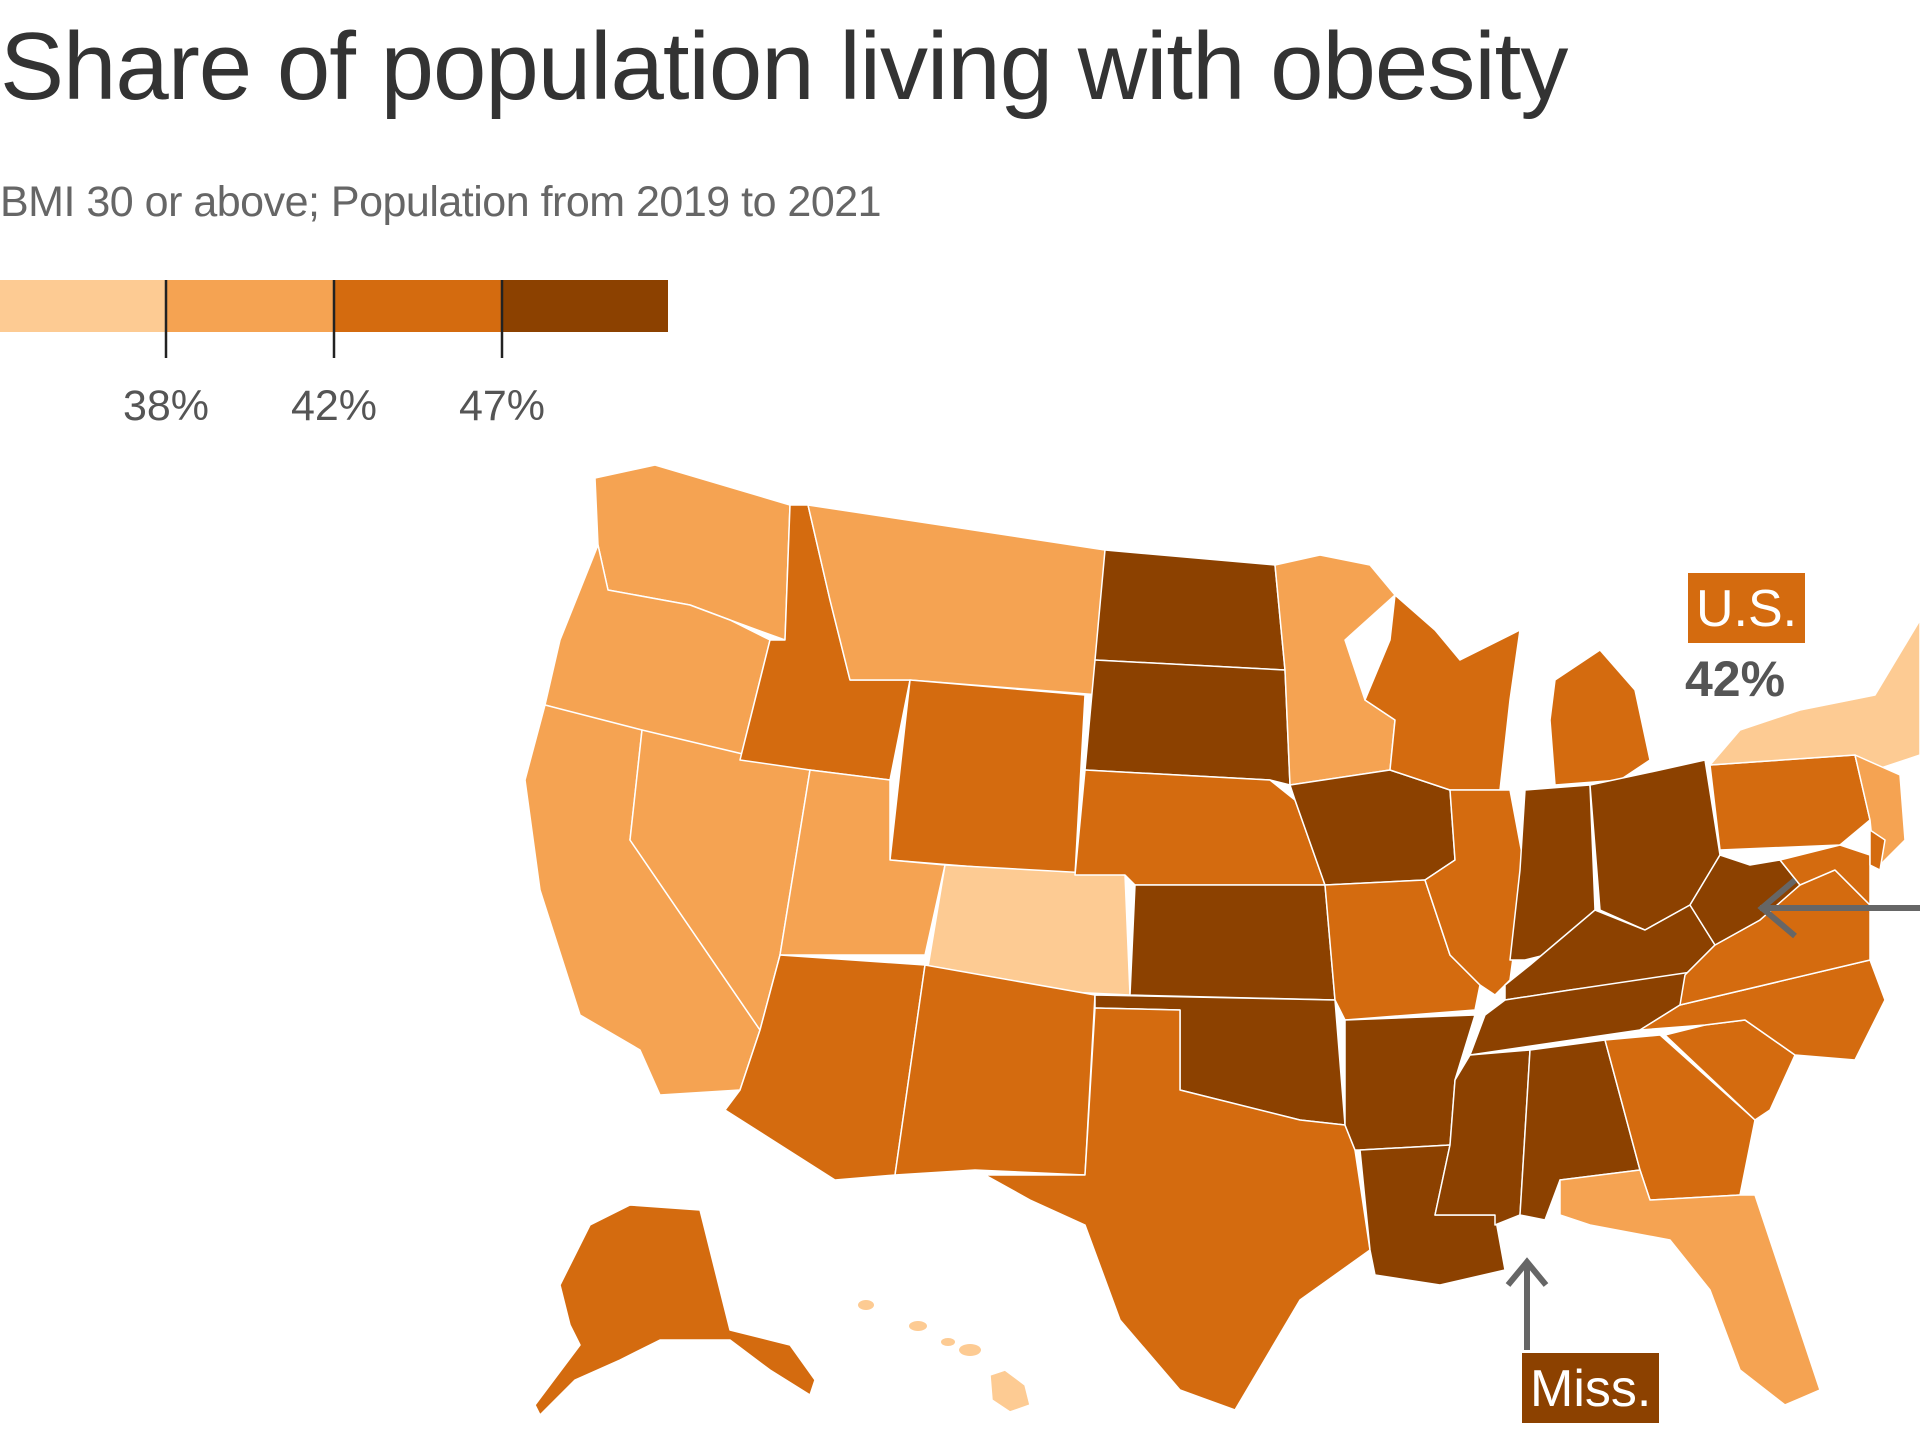  I want to click on state-NJ, so click(1880, 812).